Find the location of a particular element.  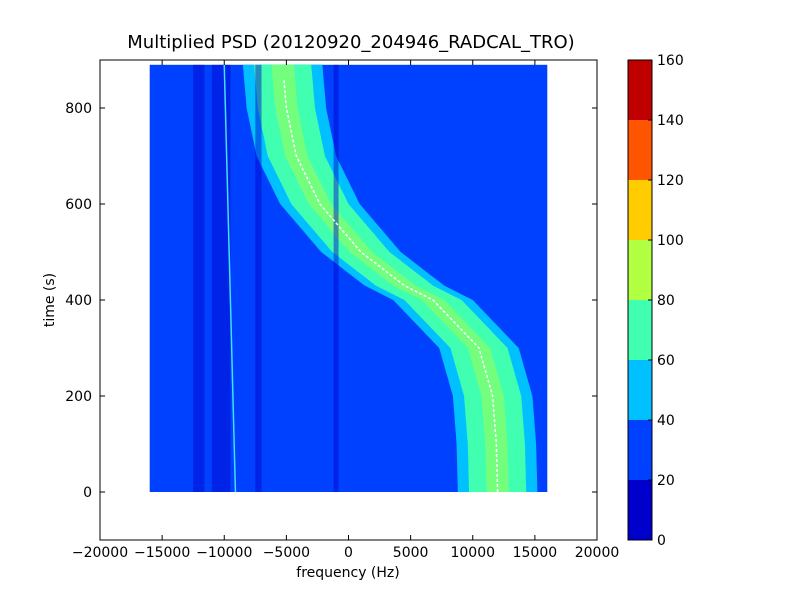

x-tick-label: 0 is located at coordinates (348, 553).